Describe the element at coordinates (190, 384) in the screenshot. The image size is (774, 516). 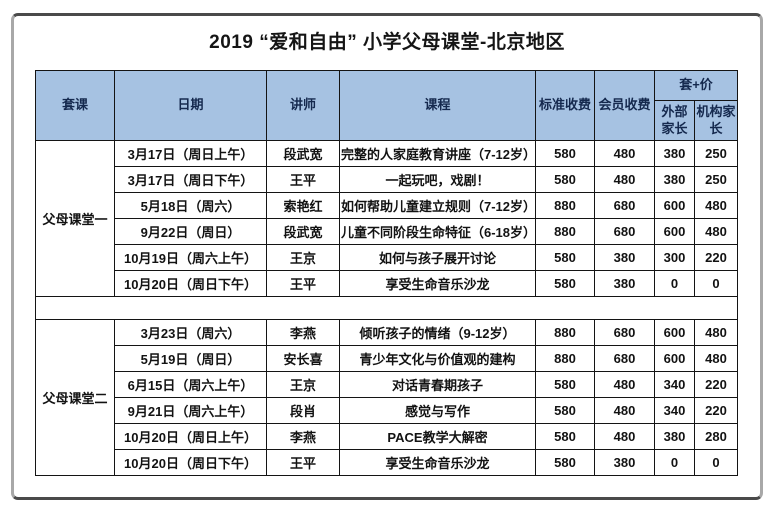
I see `cell-date: 6月15日（周六上午）` at that location.